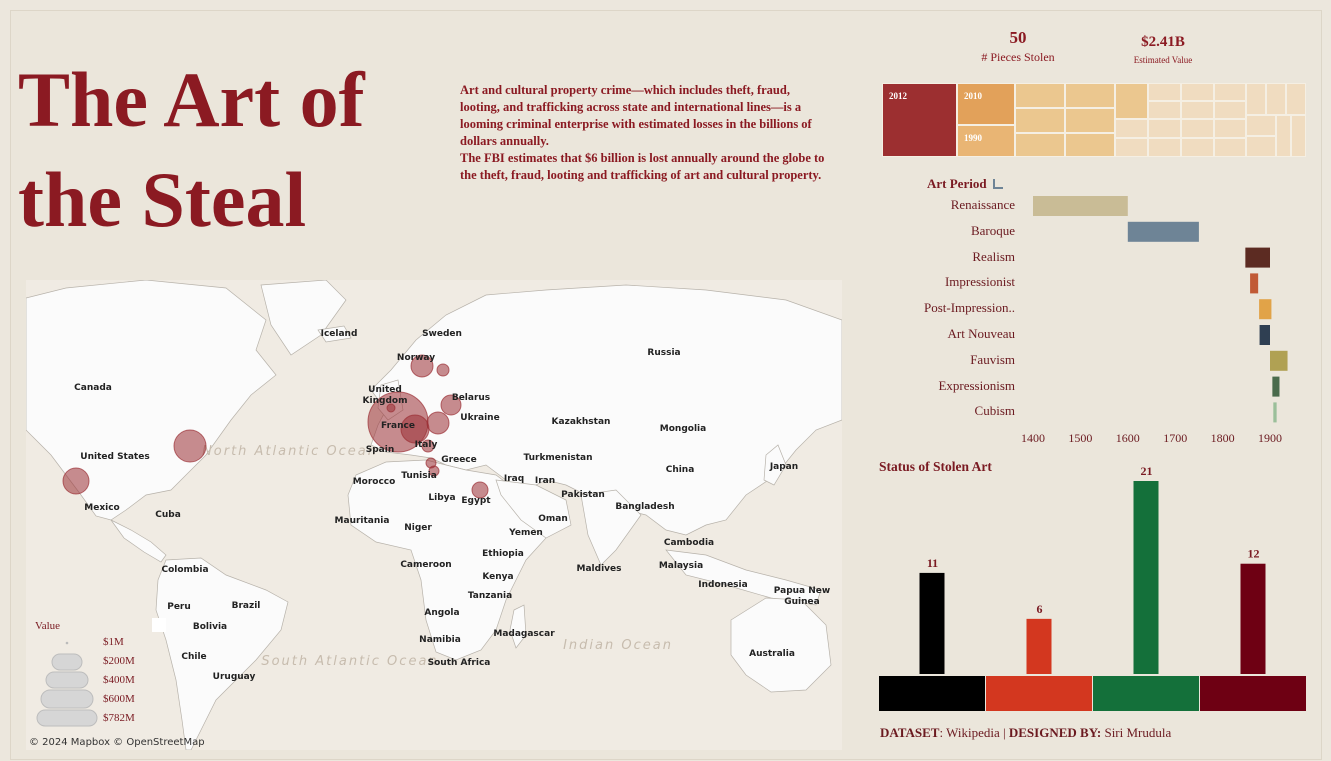 Image resolution: width=1331 pixels, height=761 pixels. What do you see at coordinates (986, 104) in the screenshot?
I see `treemap-cell-2010: 2010` at bounding box center [986, 104].